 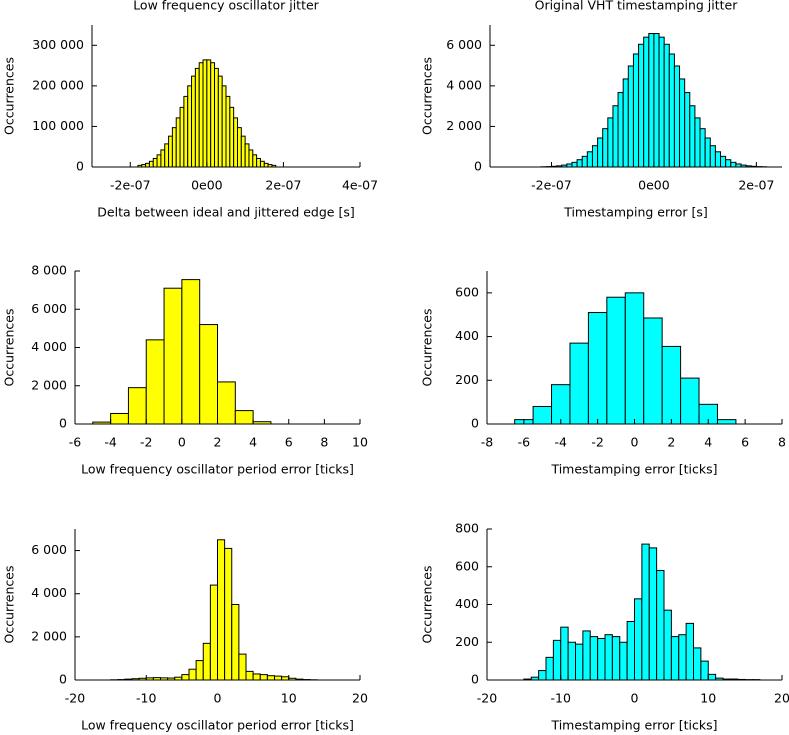 What do you see at coordinates (49, 270) in the screenshot?
I see `y-tick-label: 8 000` at bounding box center [49, 270].